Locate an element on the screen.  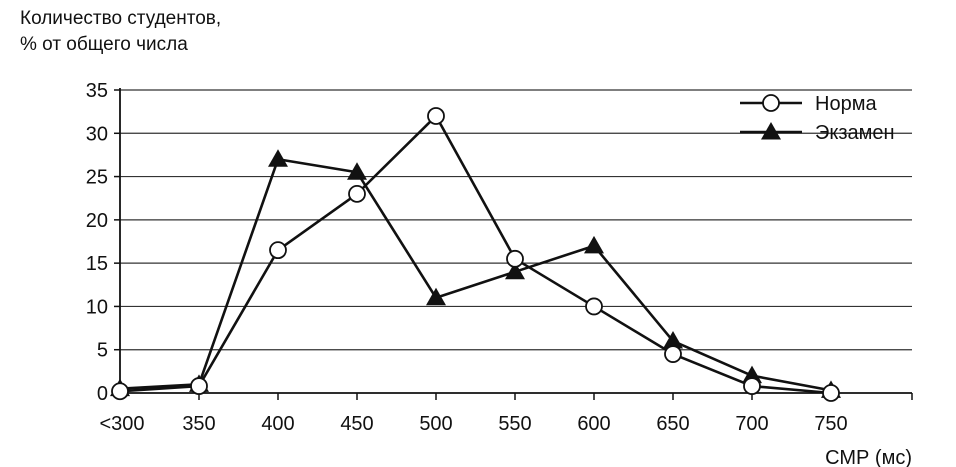
x-tick-label-0: <300 is located at coordinates (121, 424).